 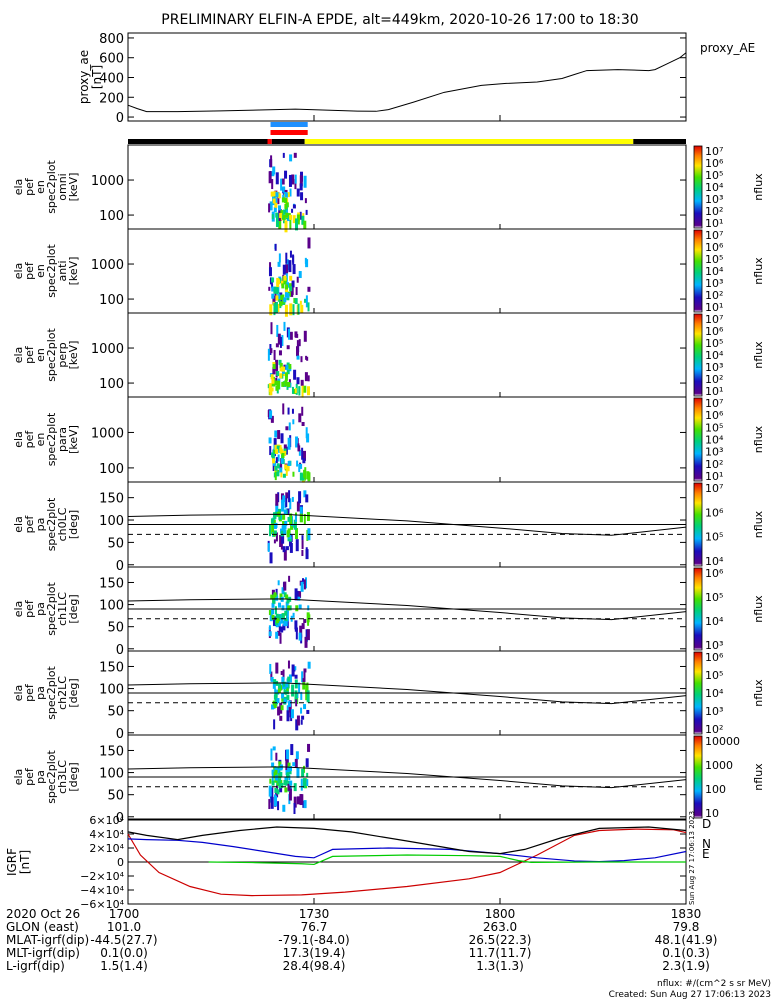 I want to click on zone-bar-segment, so click(x=269, y=141).